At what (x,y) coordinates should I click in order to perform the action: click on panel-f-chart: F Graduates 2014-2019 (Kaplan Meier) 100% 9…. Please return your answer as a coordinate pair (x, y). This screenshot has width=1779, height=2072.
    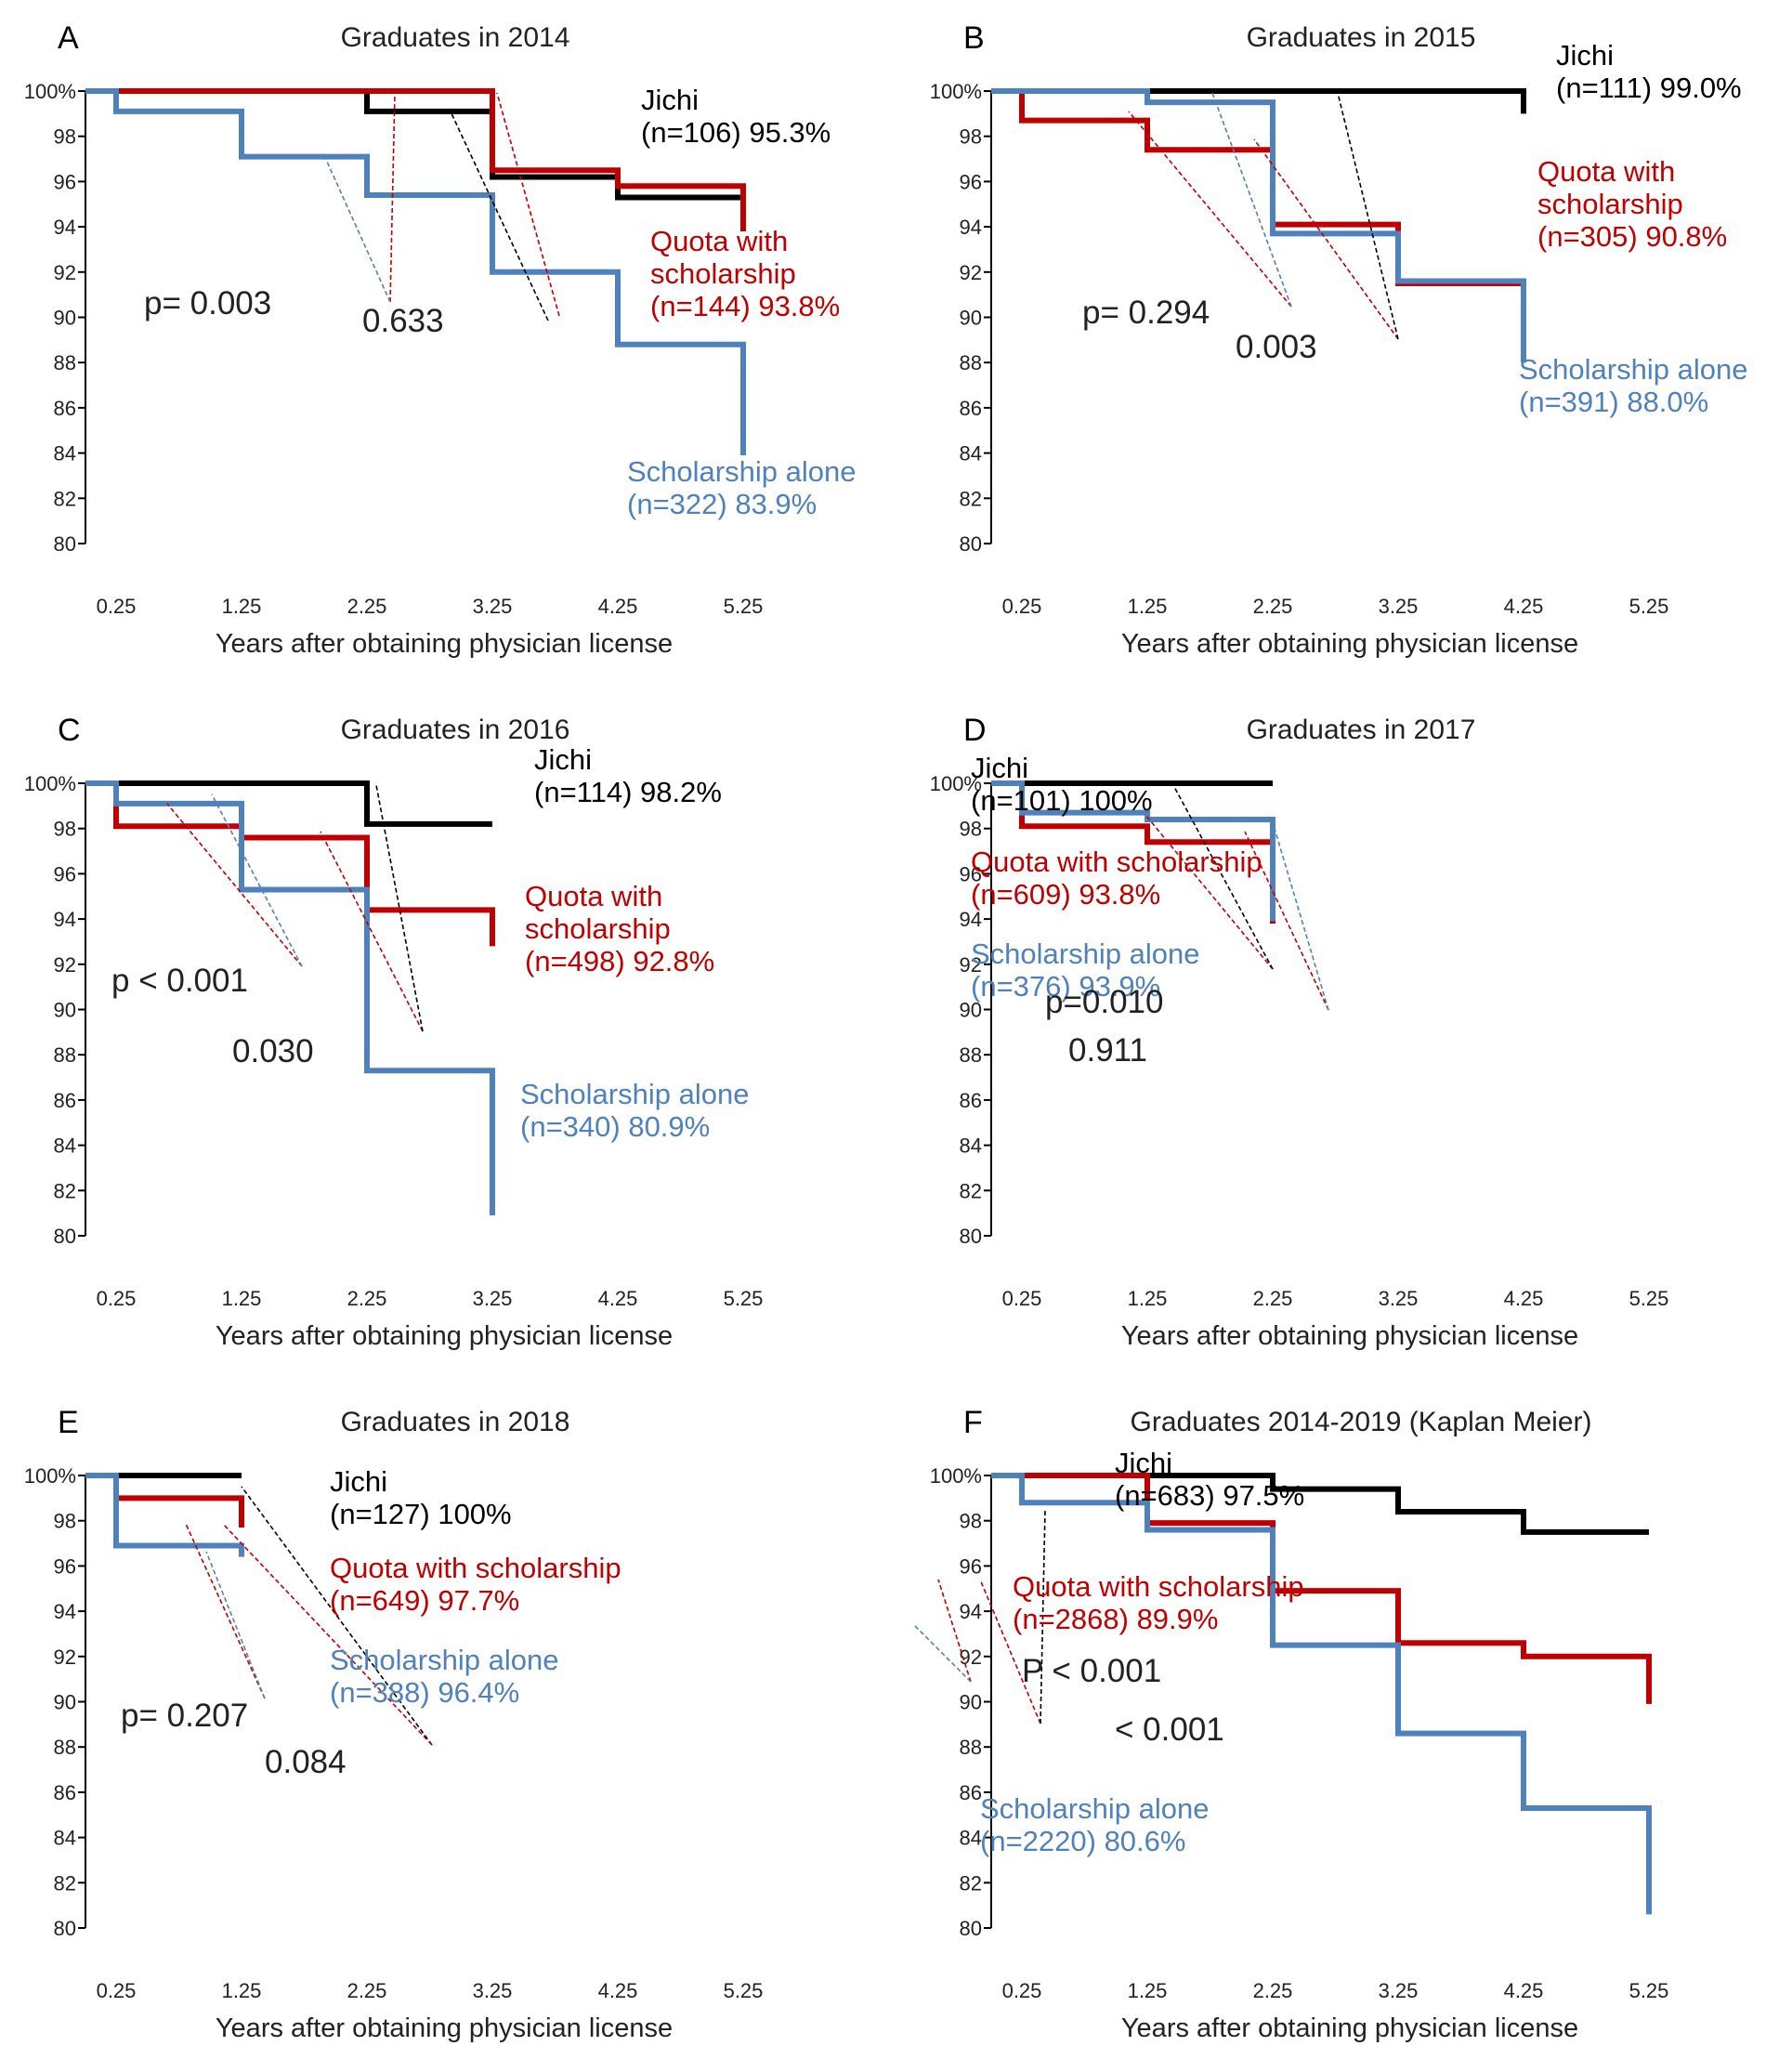
    Looking at the image, I should click on (1291, 1724).